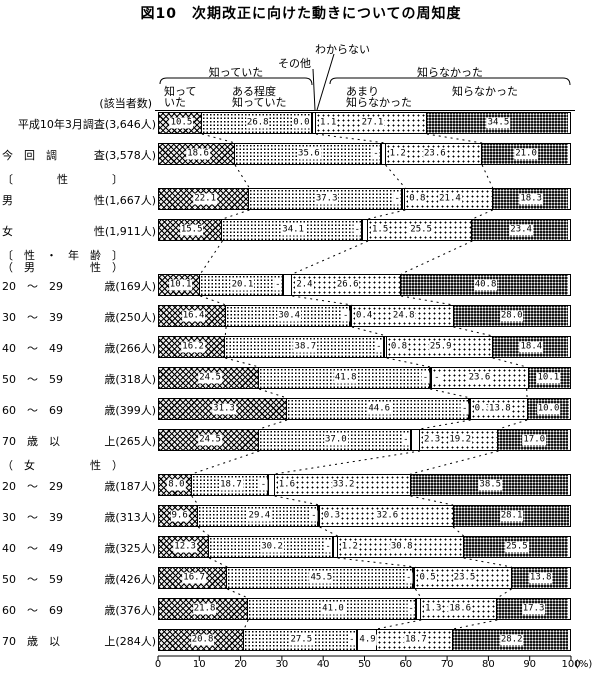 The image size is (602, 675). I want to click on row-label: 20 〜 29 歳(169人), so click(79, 286).